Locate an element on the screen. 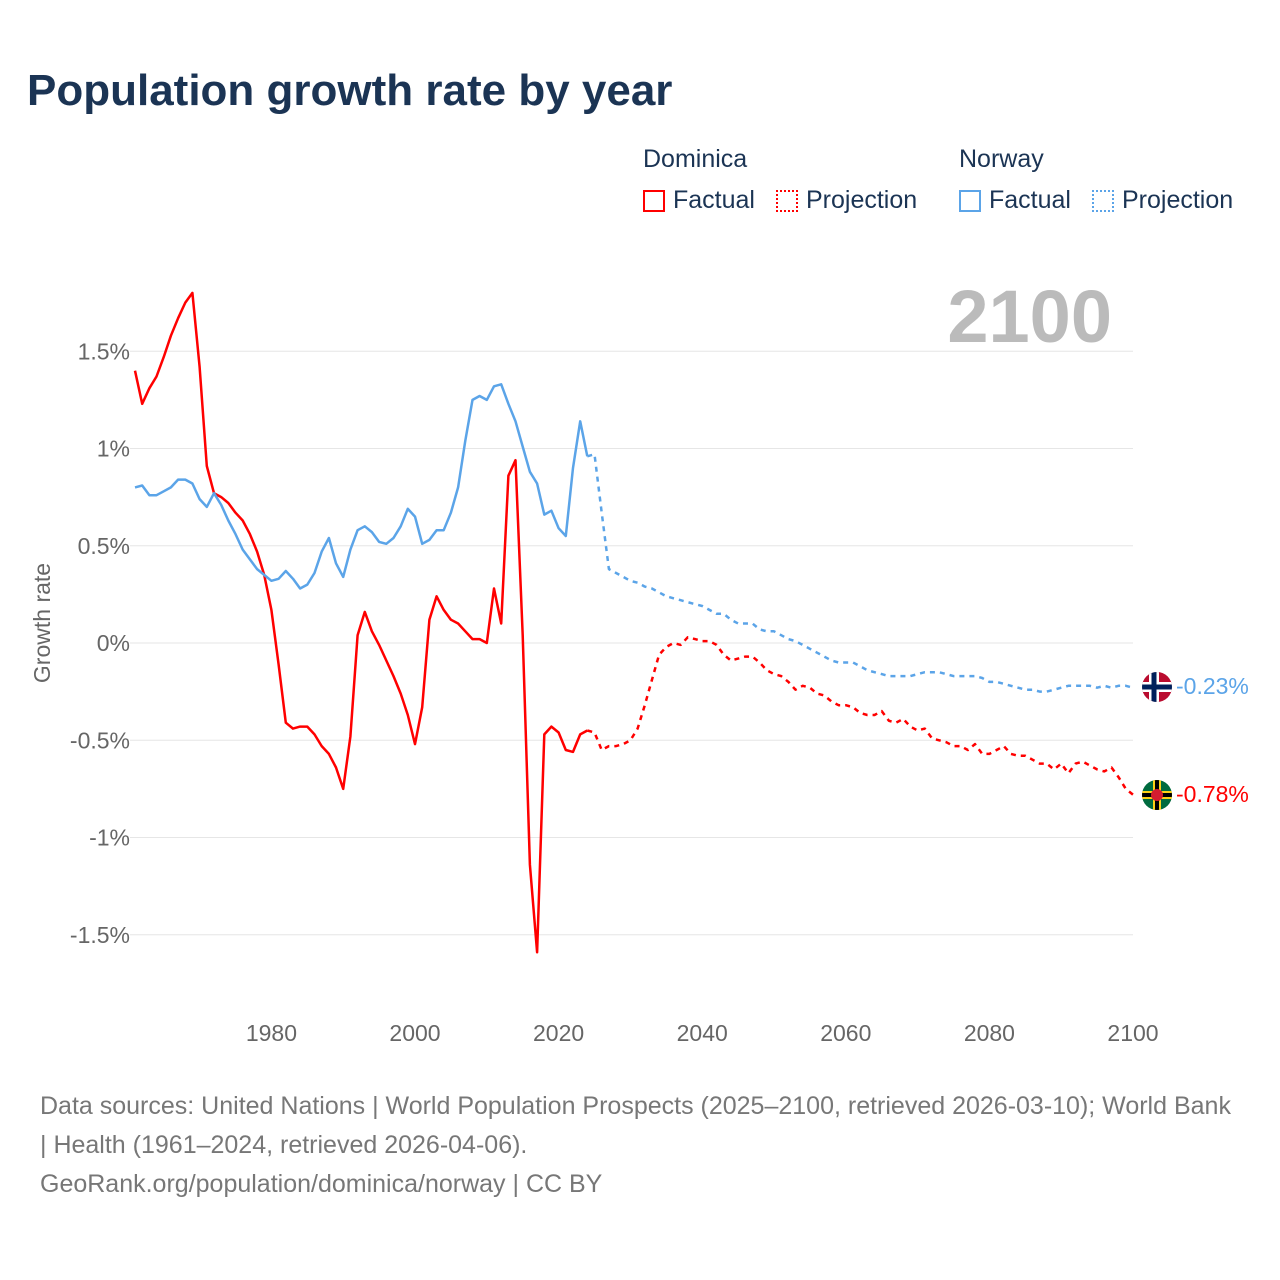  legend-norway-factual: Factual is located at coordinates (1015, 200).